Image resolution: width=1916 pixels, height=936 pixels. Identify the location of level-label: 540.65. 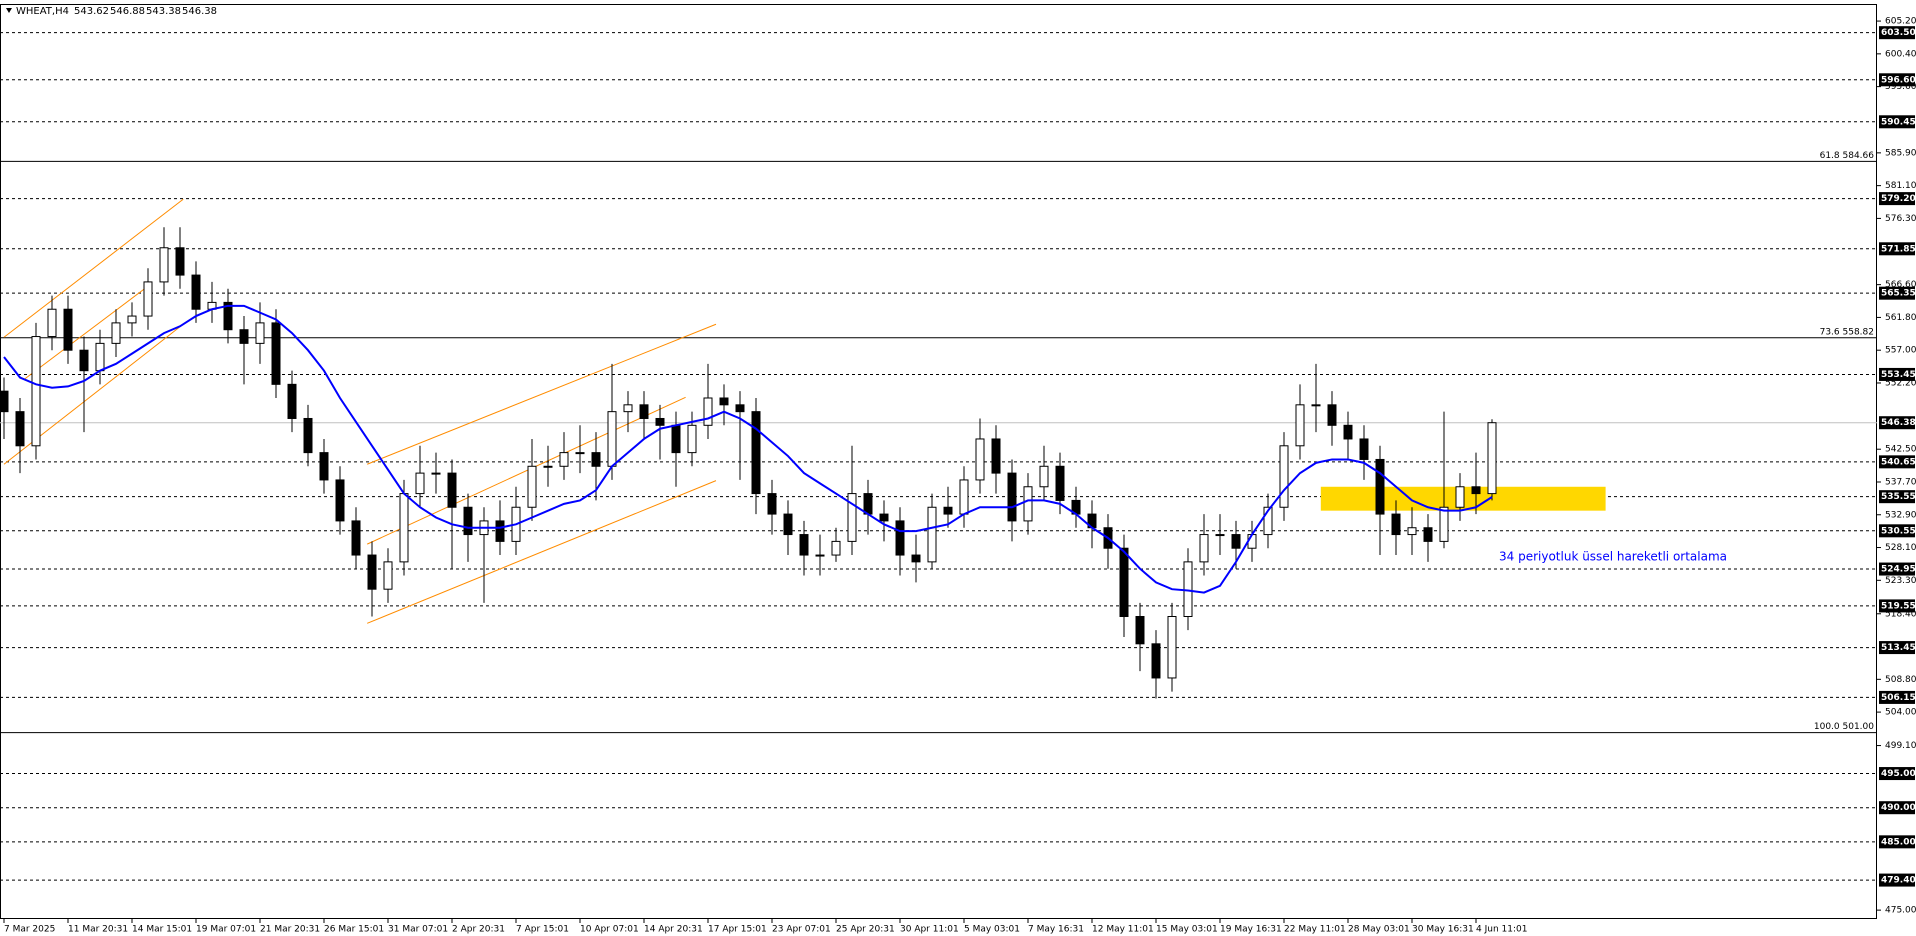
(1898, 462).